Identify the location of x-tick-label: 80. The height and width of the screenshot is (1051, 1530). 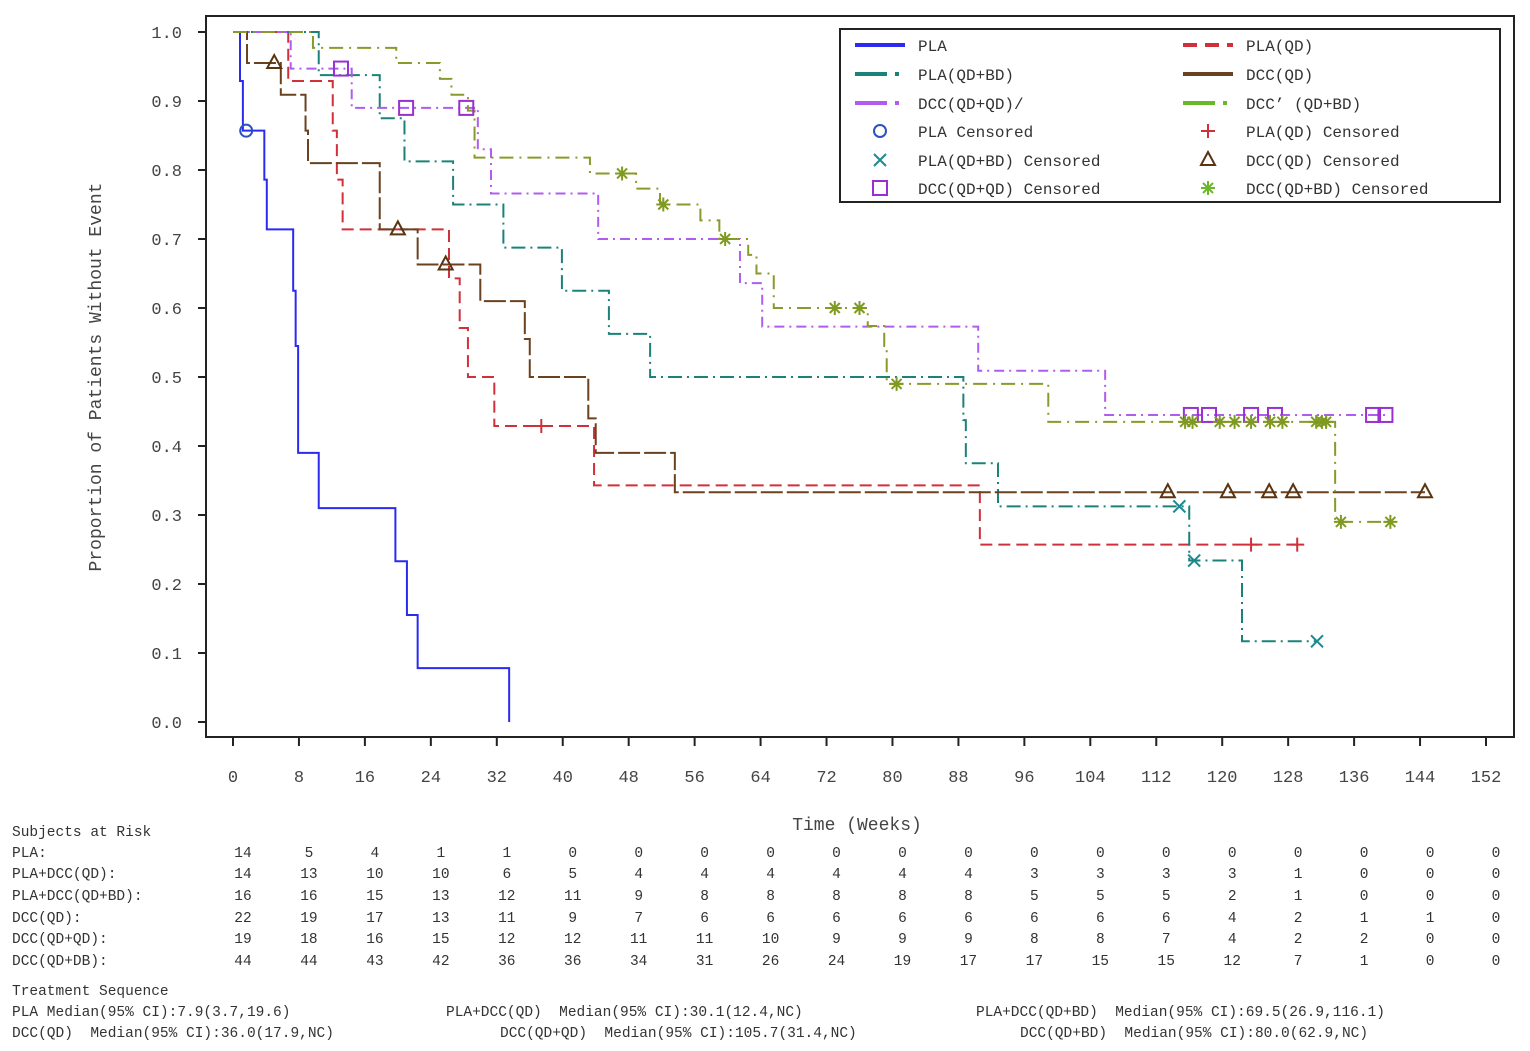
(892, 778).